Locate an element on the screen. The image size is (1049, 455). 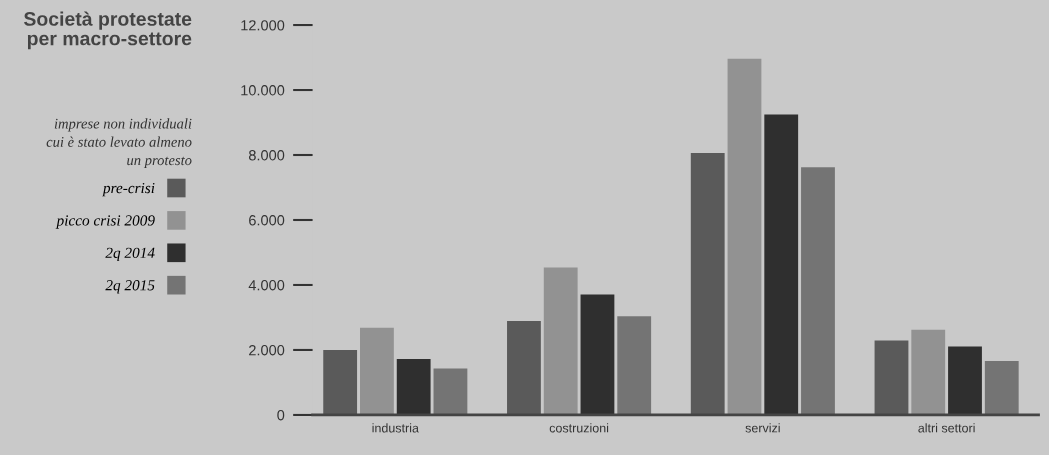
text: imprese non individuali cui è stato levato almeno un protesto is located at coordinates (119, 143).